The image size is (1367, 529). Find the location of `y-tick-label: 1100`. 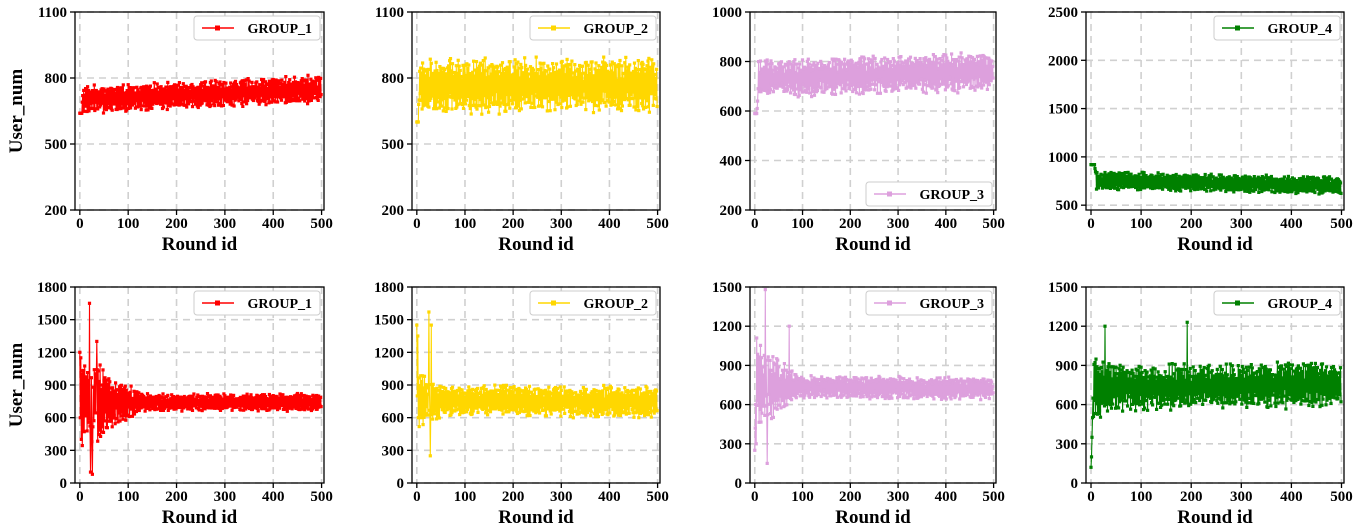

y-tick-label: 1100 is located at coordinates (52, 13).